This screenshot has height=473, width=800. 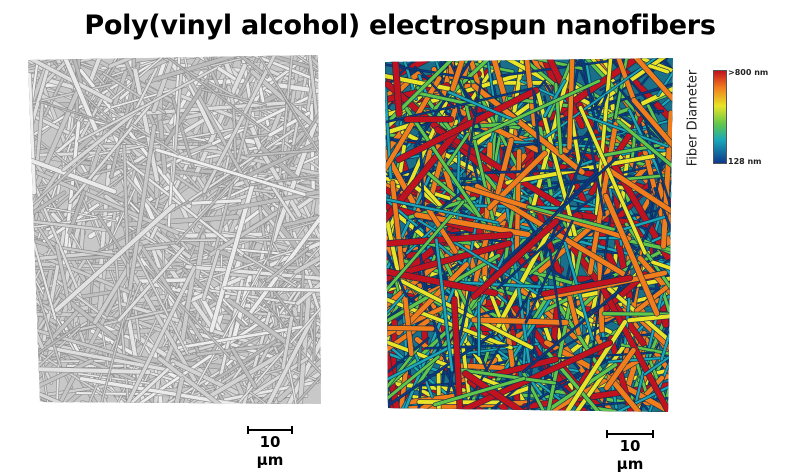 I want to click on right-scale-bar: 10 µm, so click(x=630, y=443).